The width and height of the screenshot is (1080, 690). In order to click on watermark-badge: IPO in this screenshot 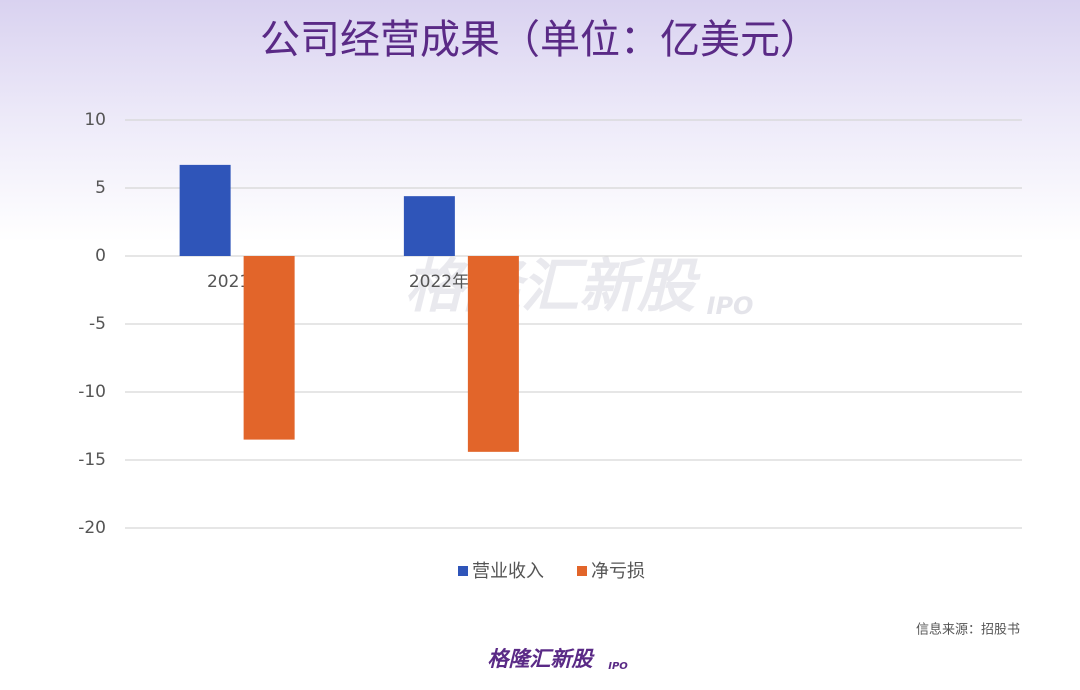, I will do `click(730, 306)`.